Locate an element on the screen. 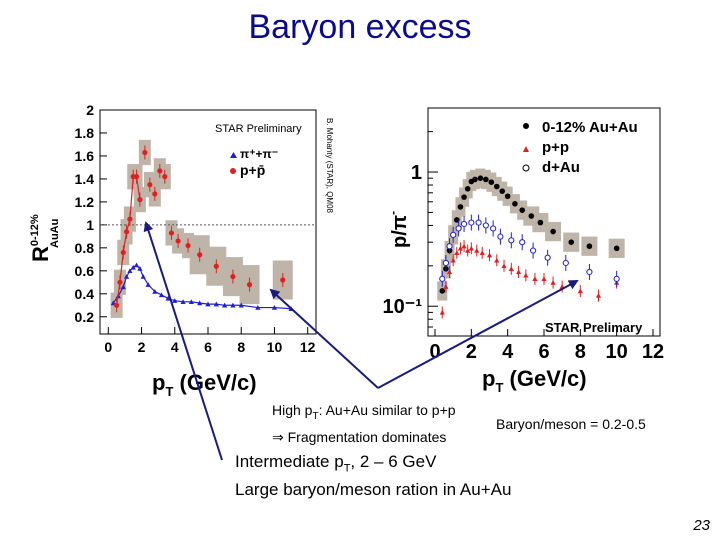 This screenshot has height=540, width=720. page-number: 23 is located at coordinates (701, 525).